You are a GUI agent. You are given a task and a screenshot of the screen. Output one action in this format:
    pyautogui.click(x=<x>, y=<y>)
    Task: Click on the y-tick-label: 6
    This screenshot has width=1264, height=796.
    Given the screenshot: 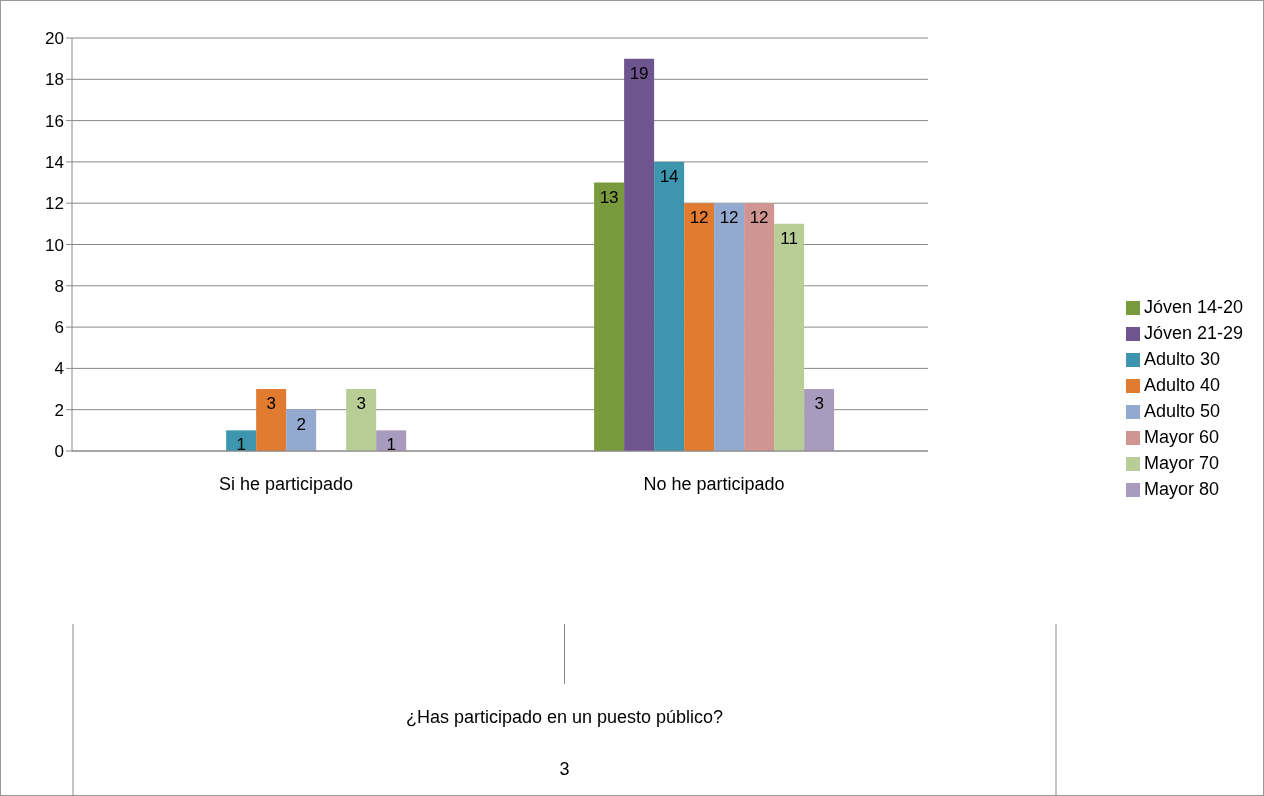 What is the action you would take?
    pyautogui.click(x=59, y=328)
    